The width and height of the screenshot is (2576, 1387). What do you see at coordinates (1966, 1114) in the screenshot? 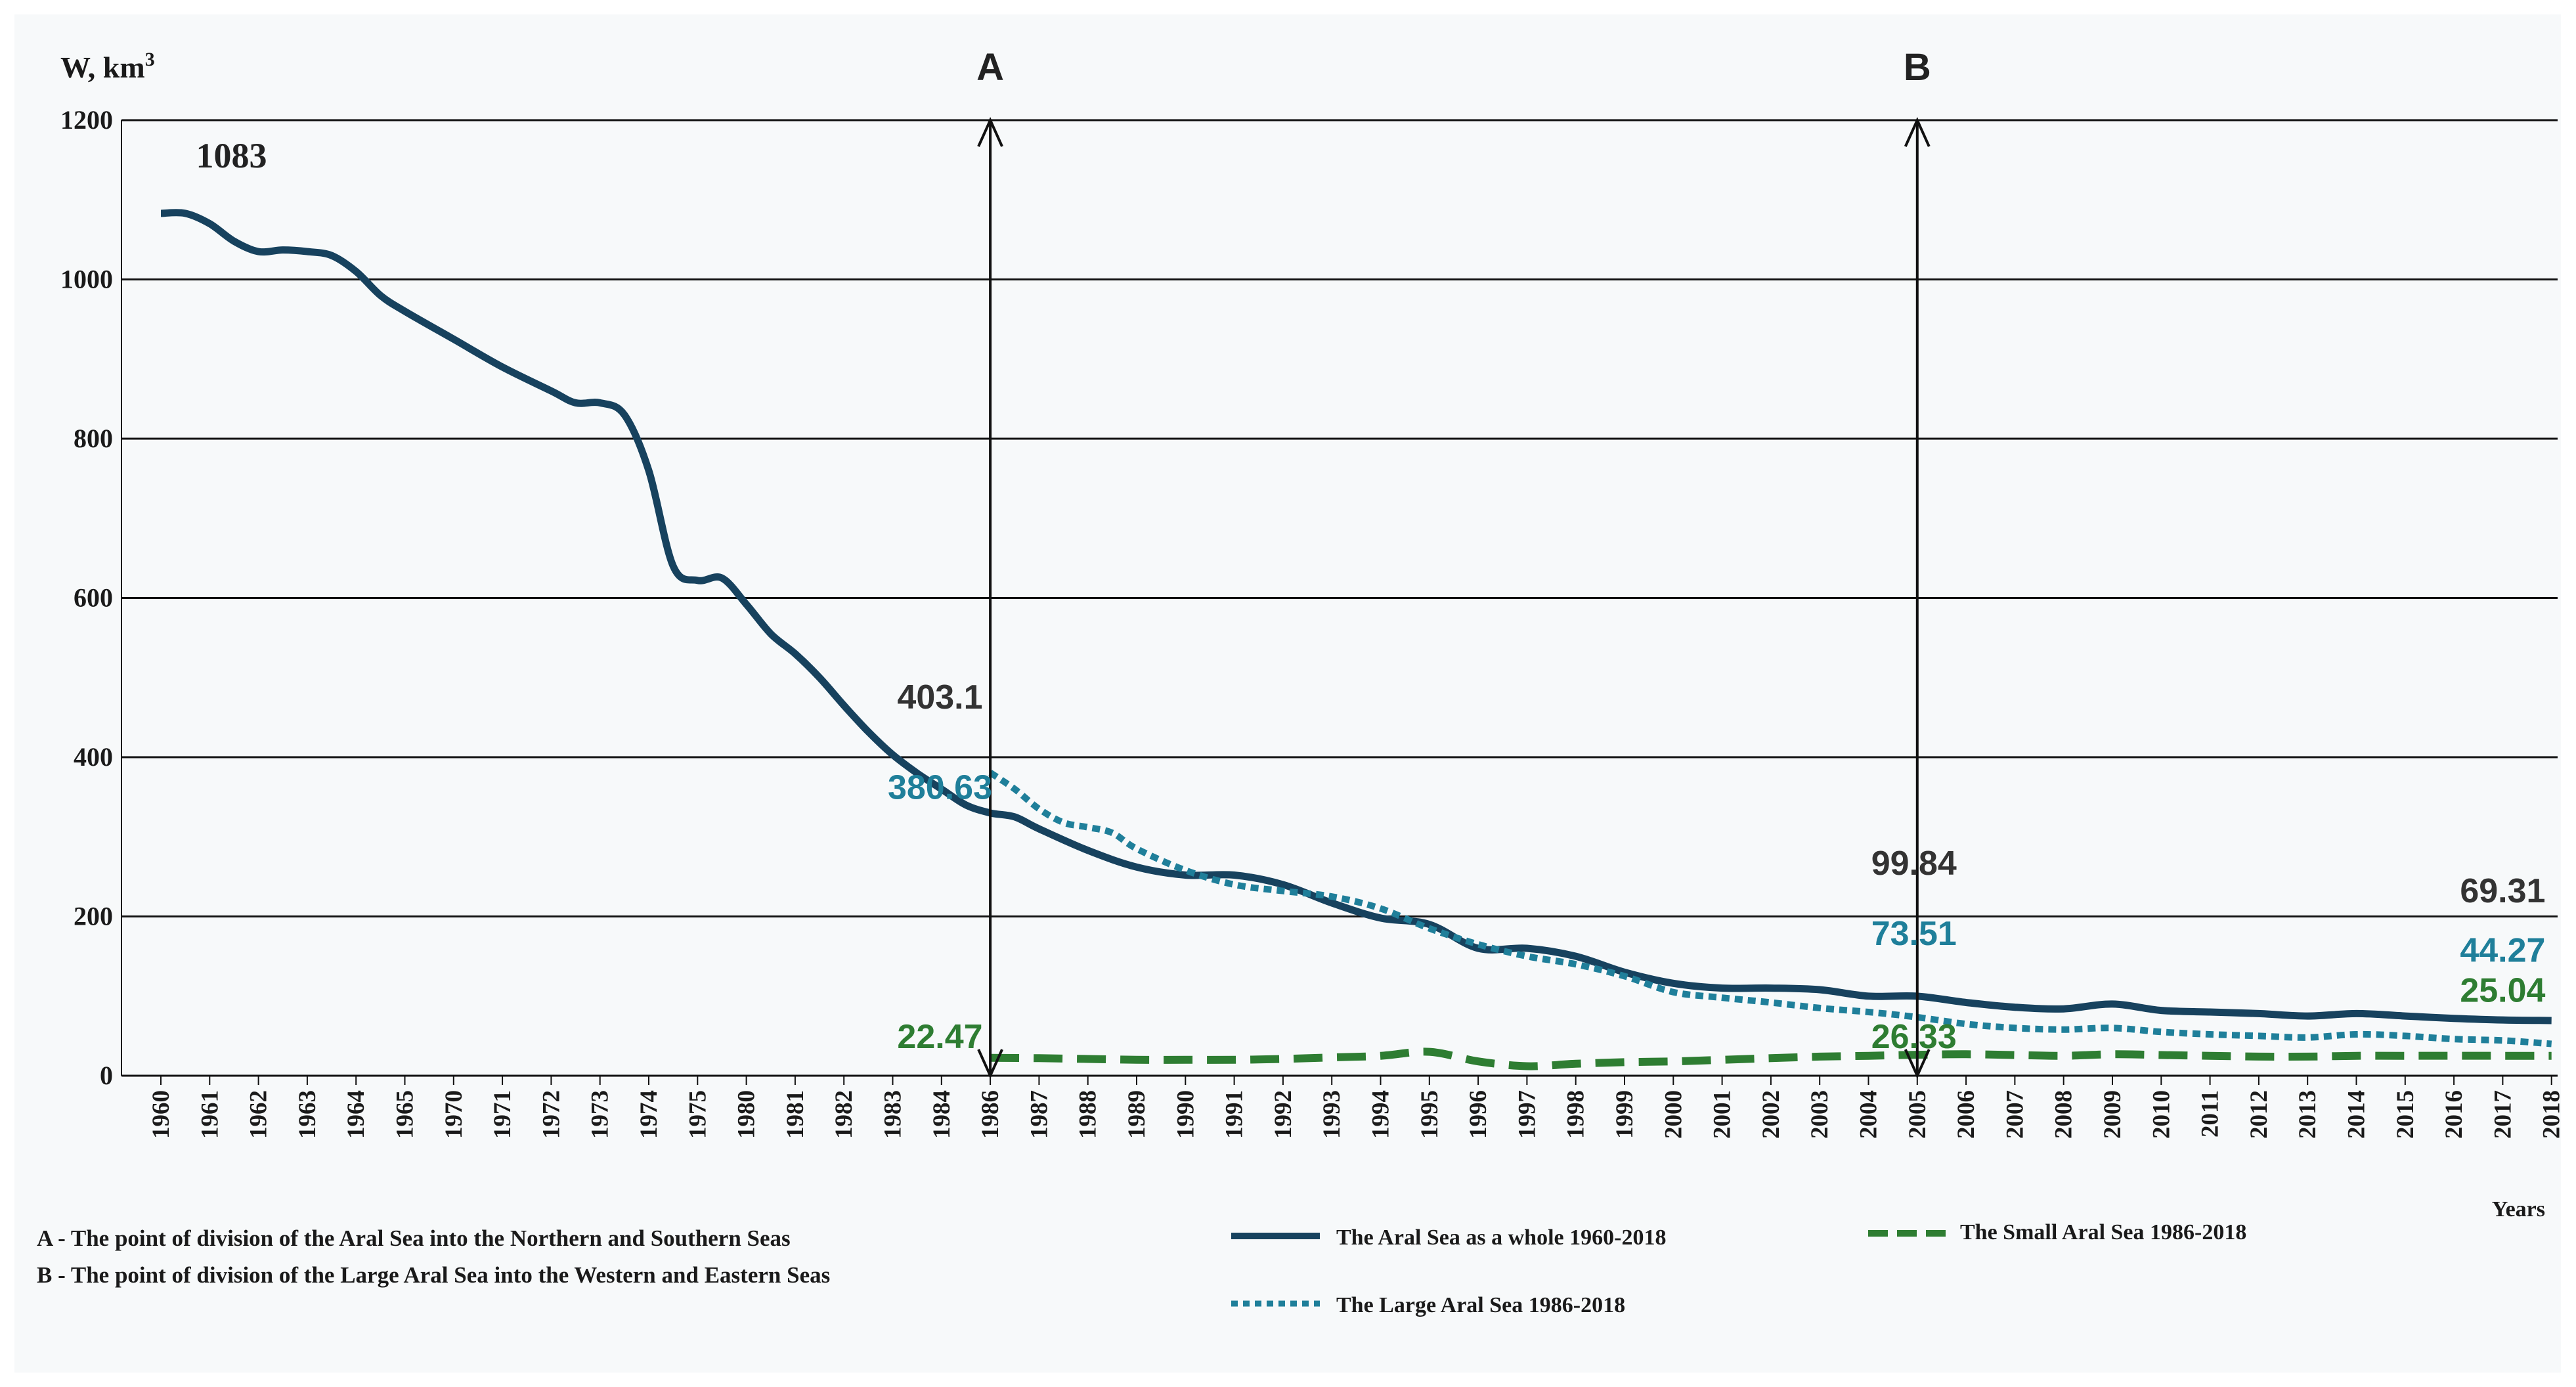
I see `x-tick-label: 2006` at bounding box center [1966, 1114].